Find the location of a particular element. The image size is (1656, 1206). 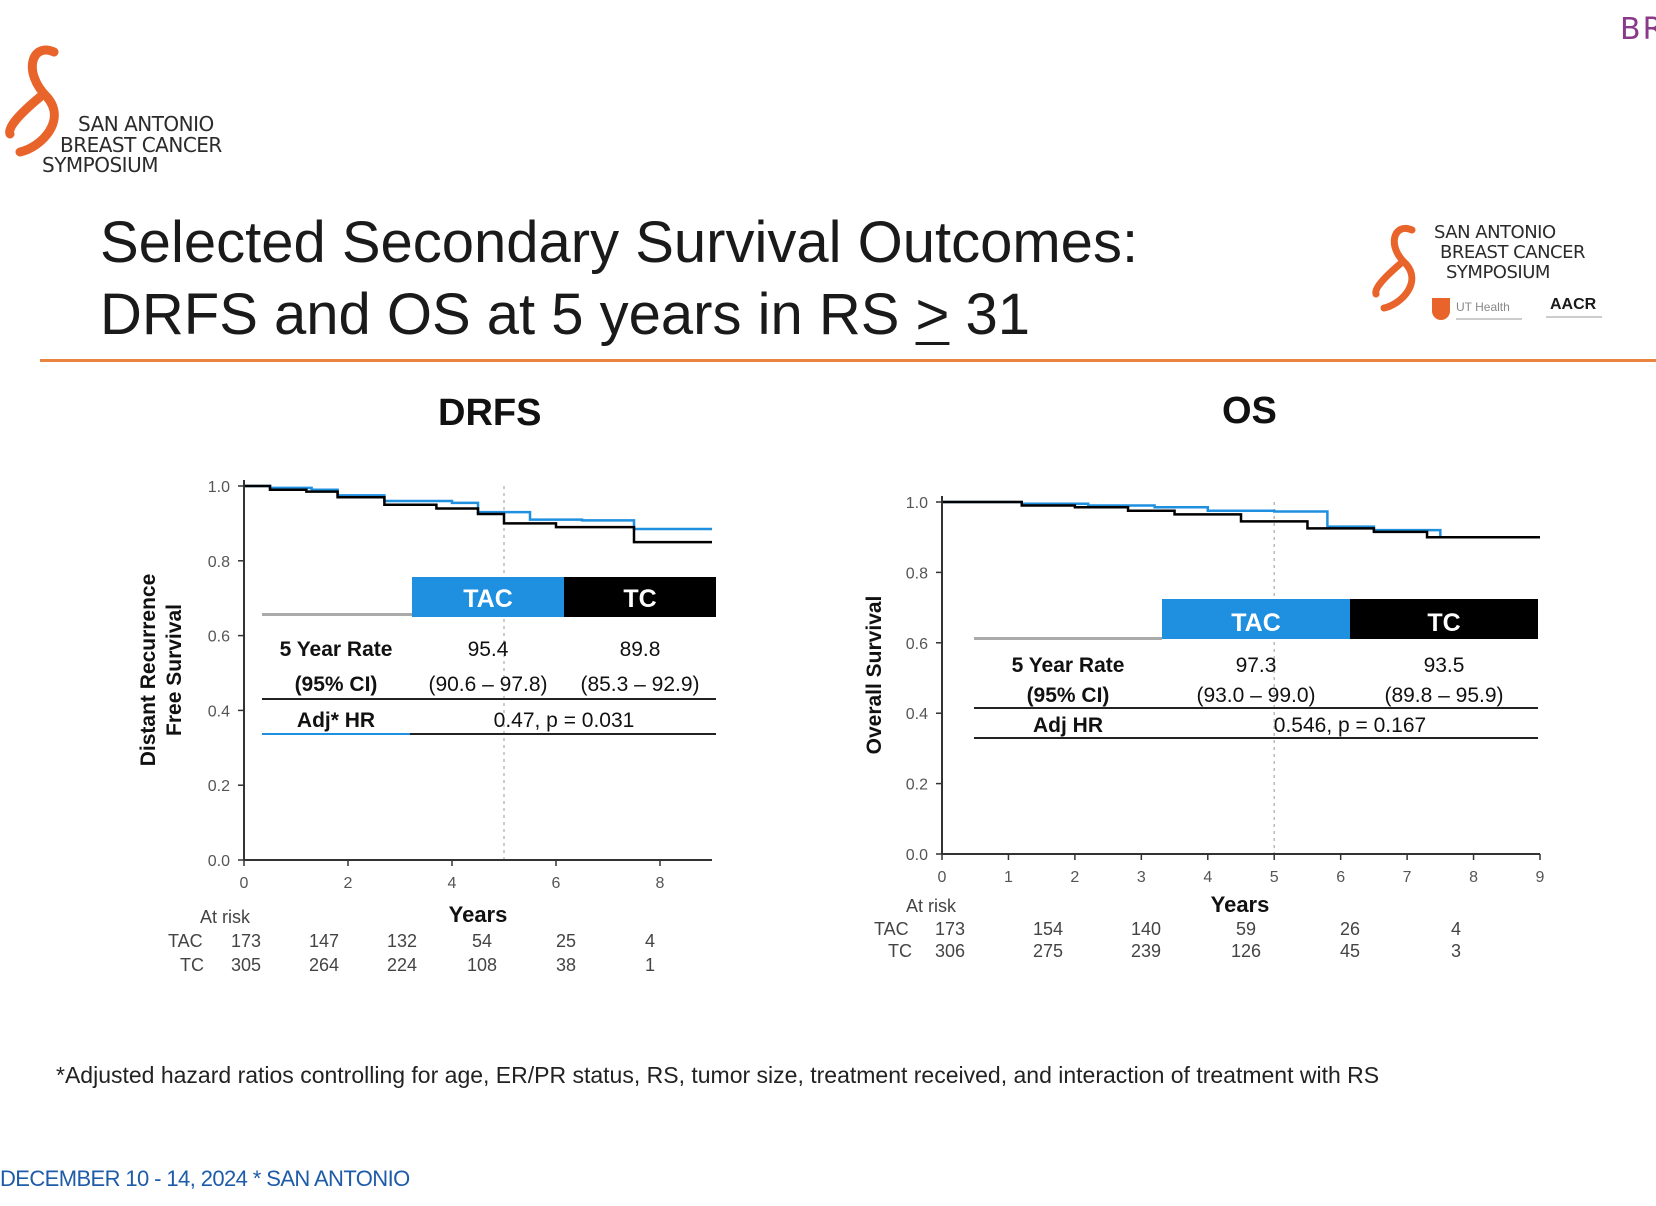

logo-line-1: SAN ANTONIO is located at coordinates (146, 124).